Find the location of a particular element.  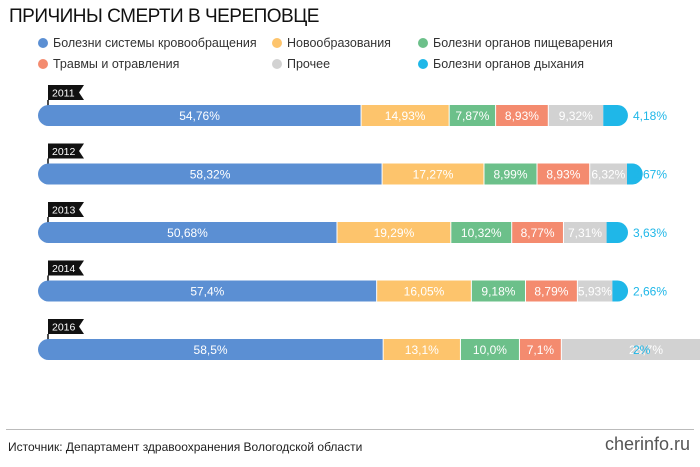

legend-swatch-respiratory is located at coordinates (423, 64).